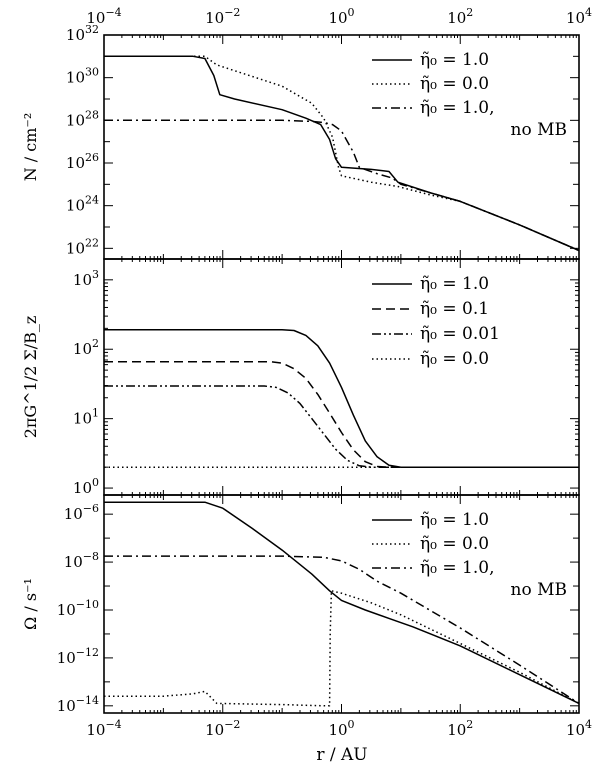 The width and height of the screenshot is (600, 771). I want to click on top-x-tick-label: 10⁴, so click(579, 16).